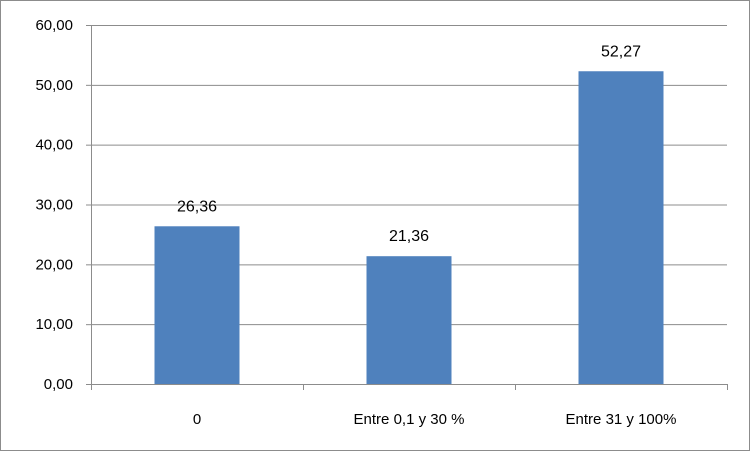 The width and height of the screenshot is (750, 452). I want to click on x-tick-label: Entre 31 y 100%, so click(621, 419).